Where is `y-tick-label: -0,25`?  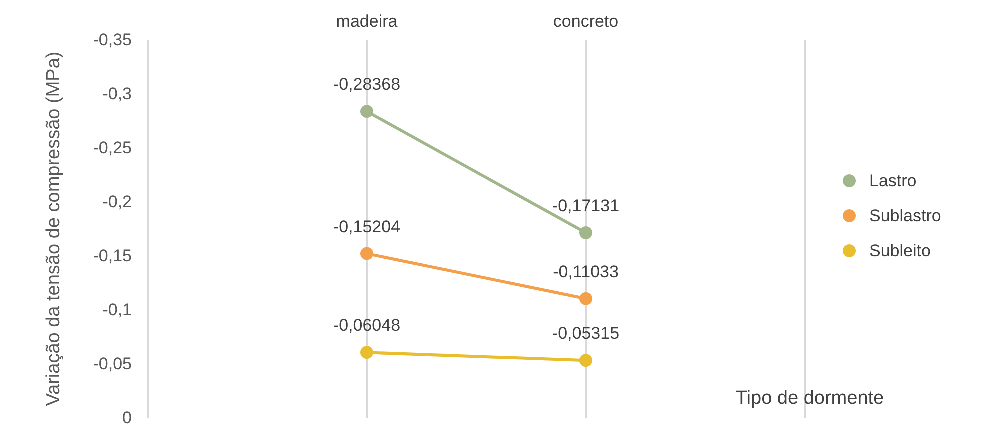
y-tick-label: -0,25 is located at coordinates (112, 148).